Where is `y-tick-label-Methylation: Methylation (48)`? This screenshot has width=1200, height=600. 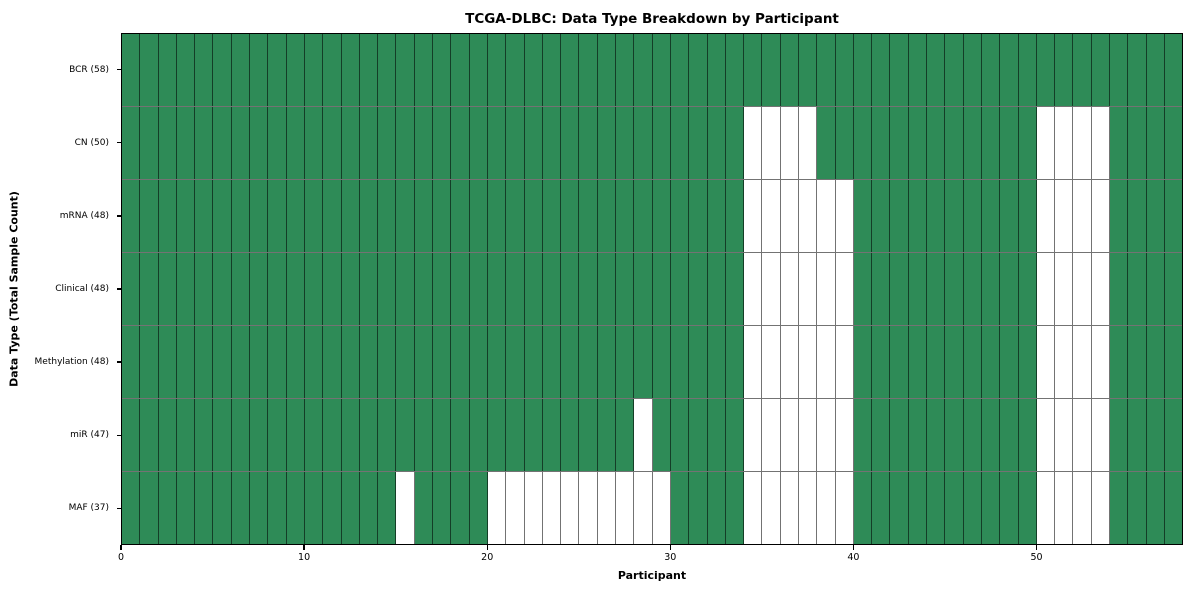
y-tick-label-Methylation: Methylation (48) is located at coordinates (71, 362).